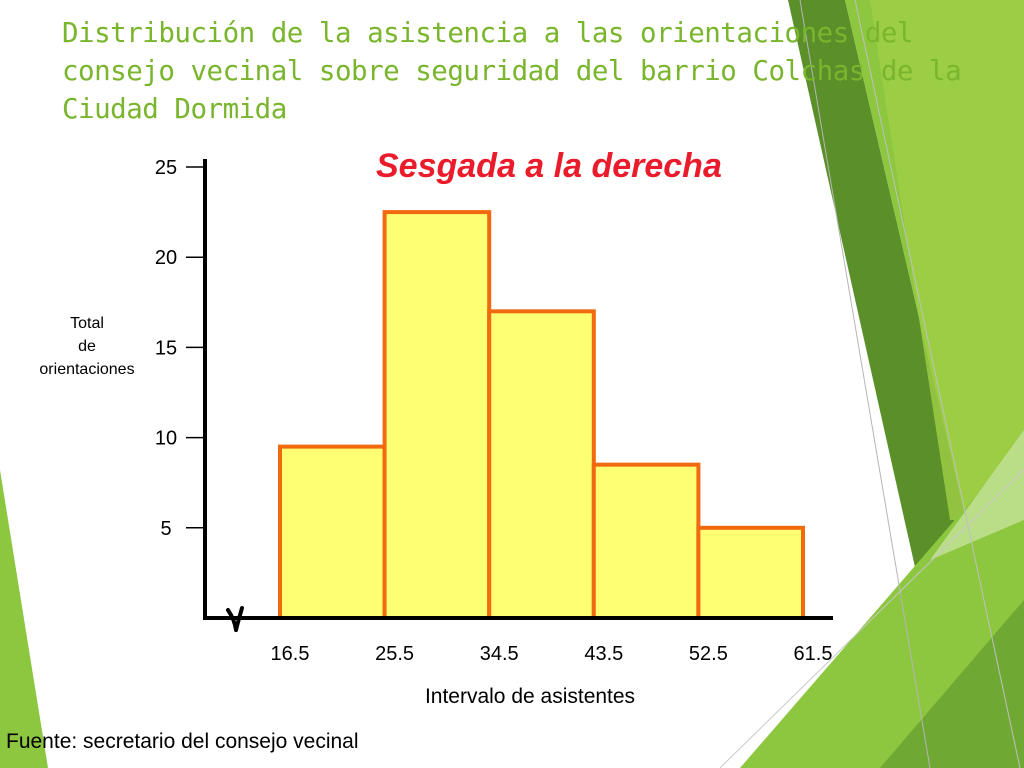  I want to click on axis-break-icon, so click(235, 619).